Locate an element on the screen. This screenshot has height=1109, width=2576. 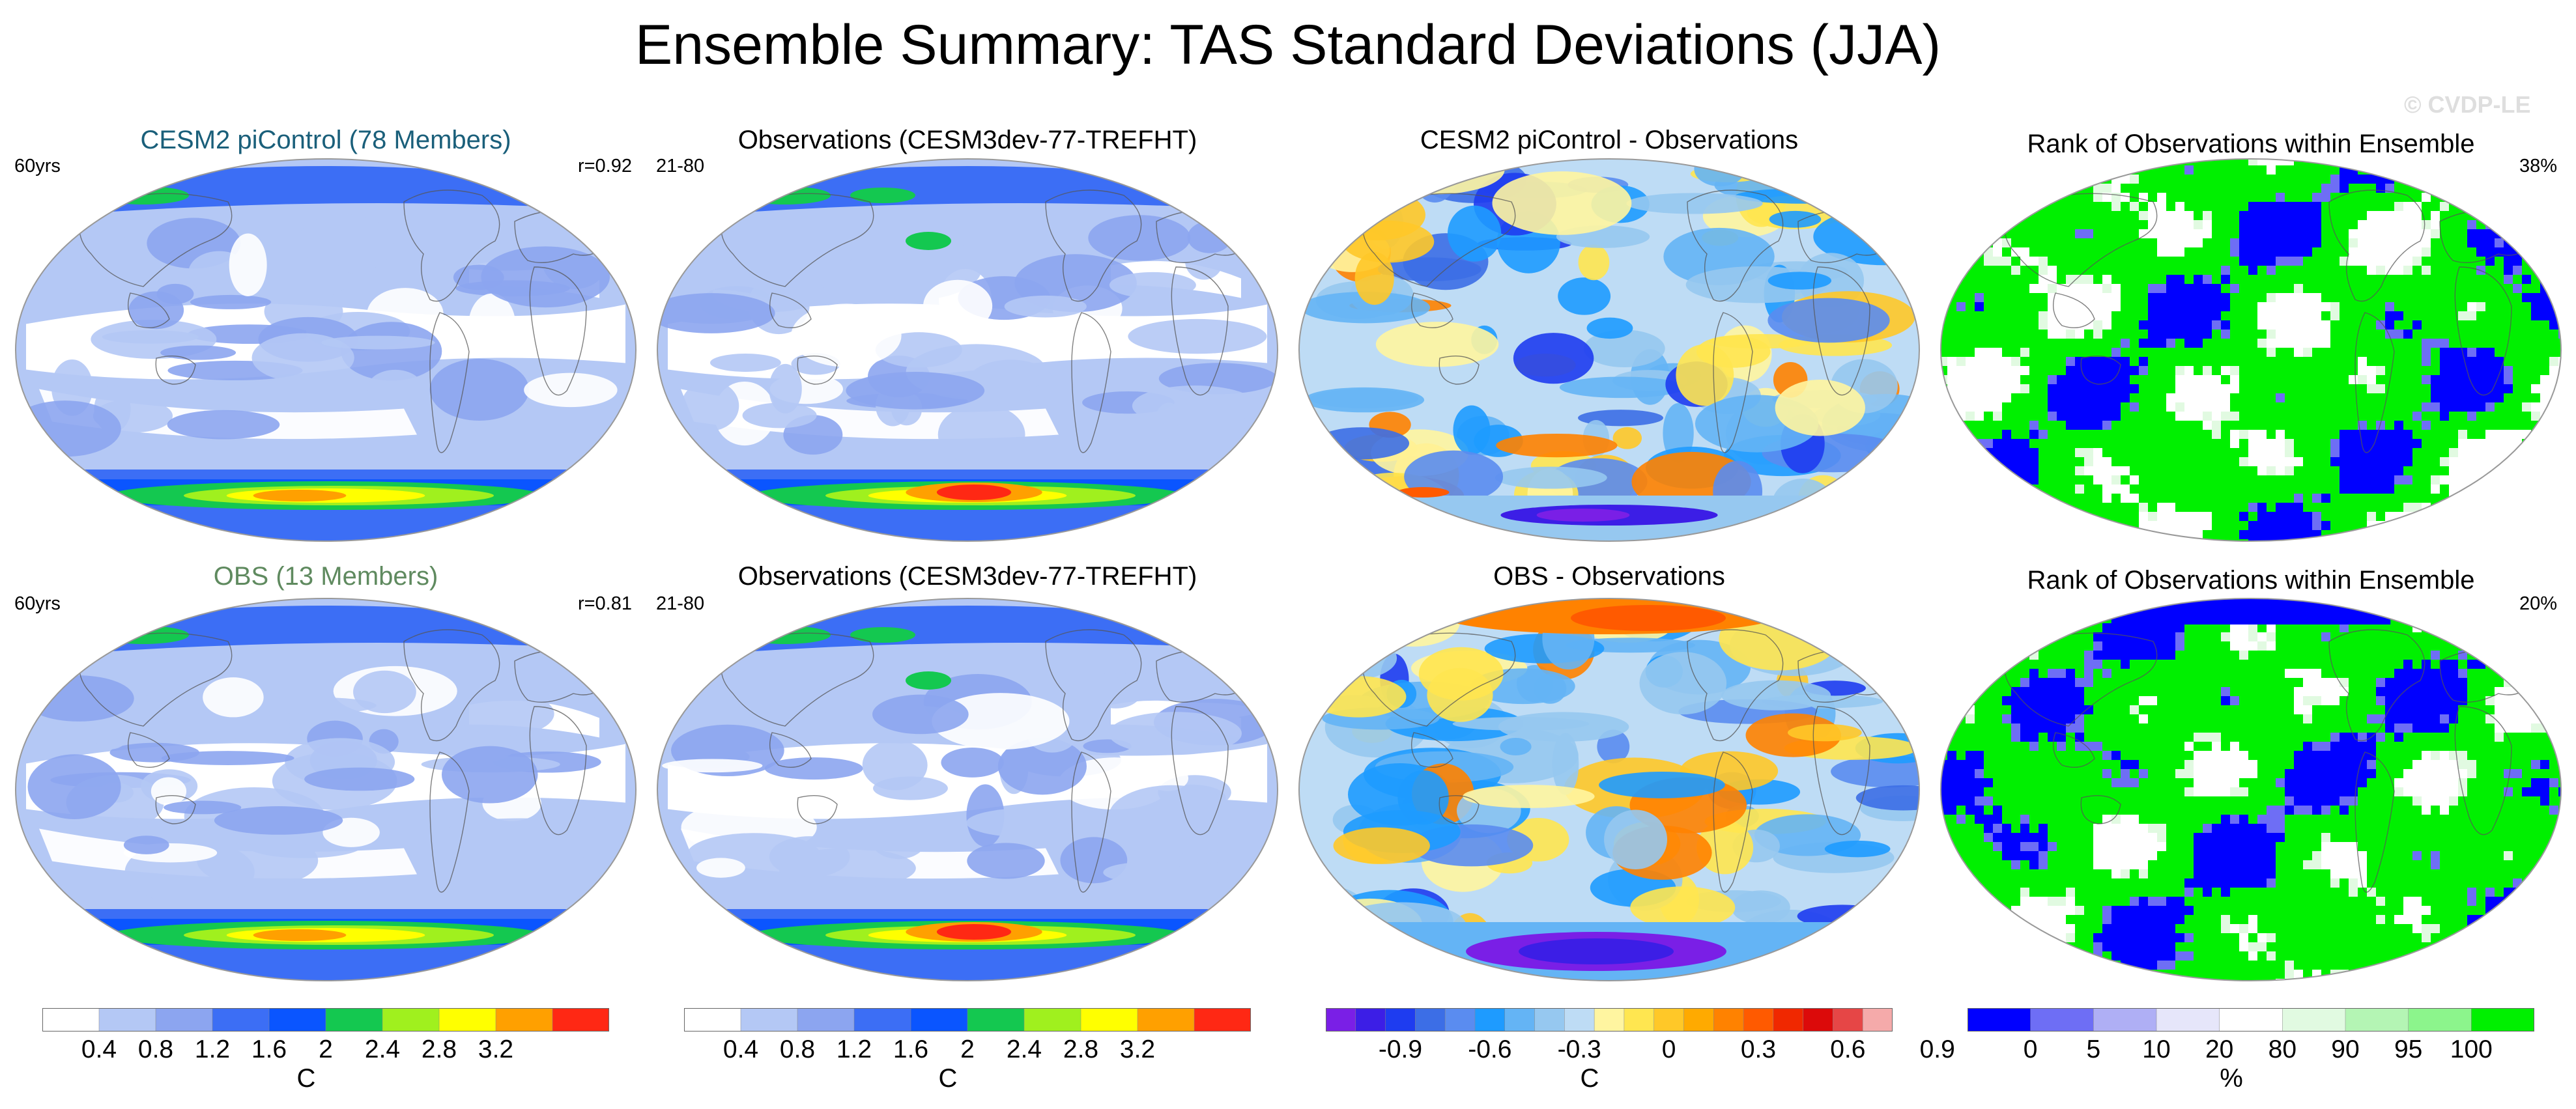
colorbar-tick-label: 95 is located at coordinates (2408, 1049).